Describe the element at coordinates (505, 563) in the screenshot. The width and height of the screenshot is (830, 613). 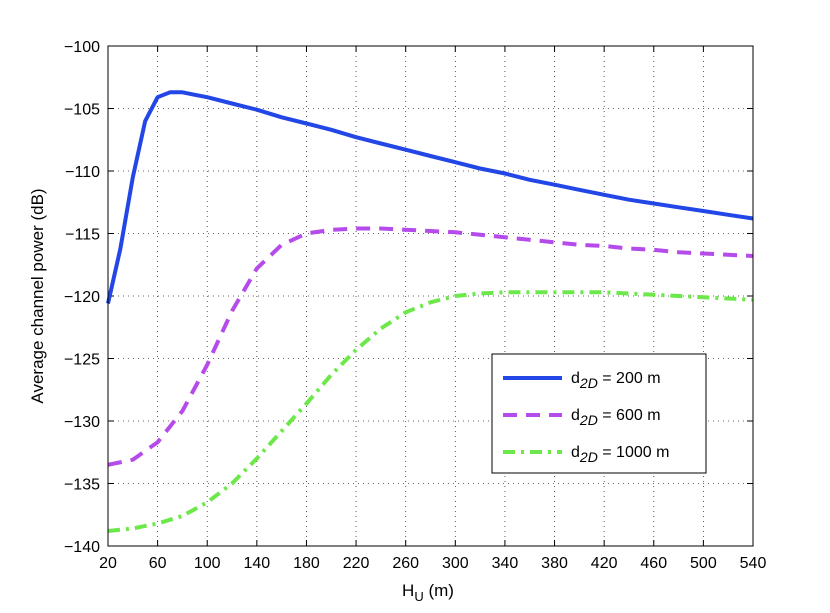
I see `x-tick-label: 340` at that location.